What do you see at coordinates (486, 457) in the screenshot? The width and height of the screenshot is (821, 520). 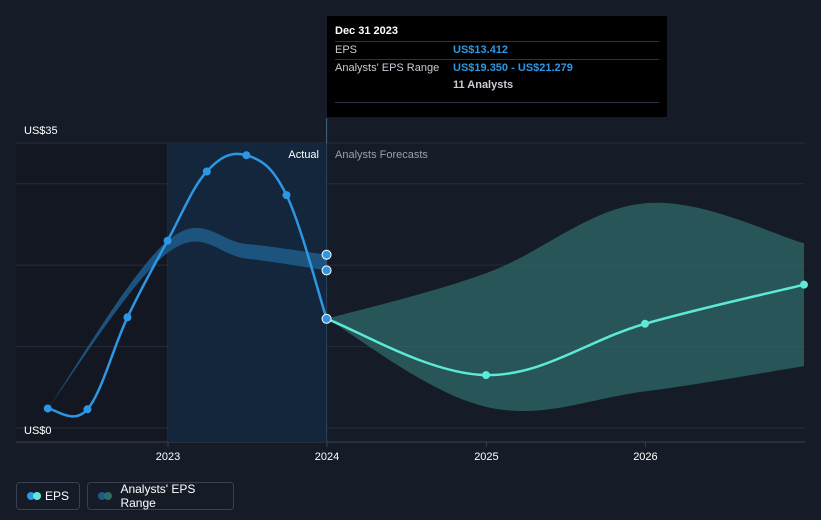 I see `x-tick-label-2: 2025` at bounding box center [486, 457].